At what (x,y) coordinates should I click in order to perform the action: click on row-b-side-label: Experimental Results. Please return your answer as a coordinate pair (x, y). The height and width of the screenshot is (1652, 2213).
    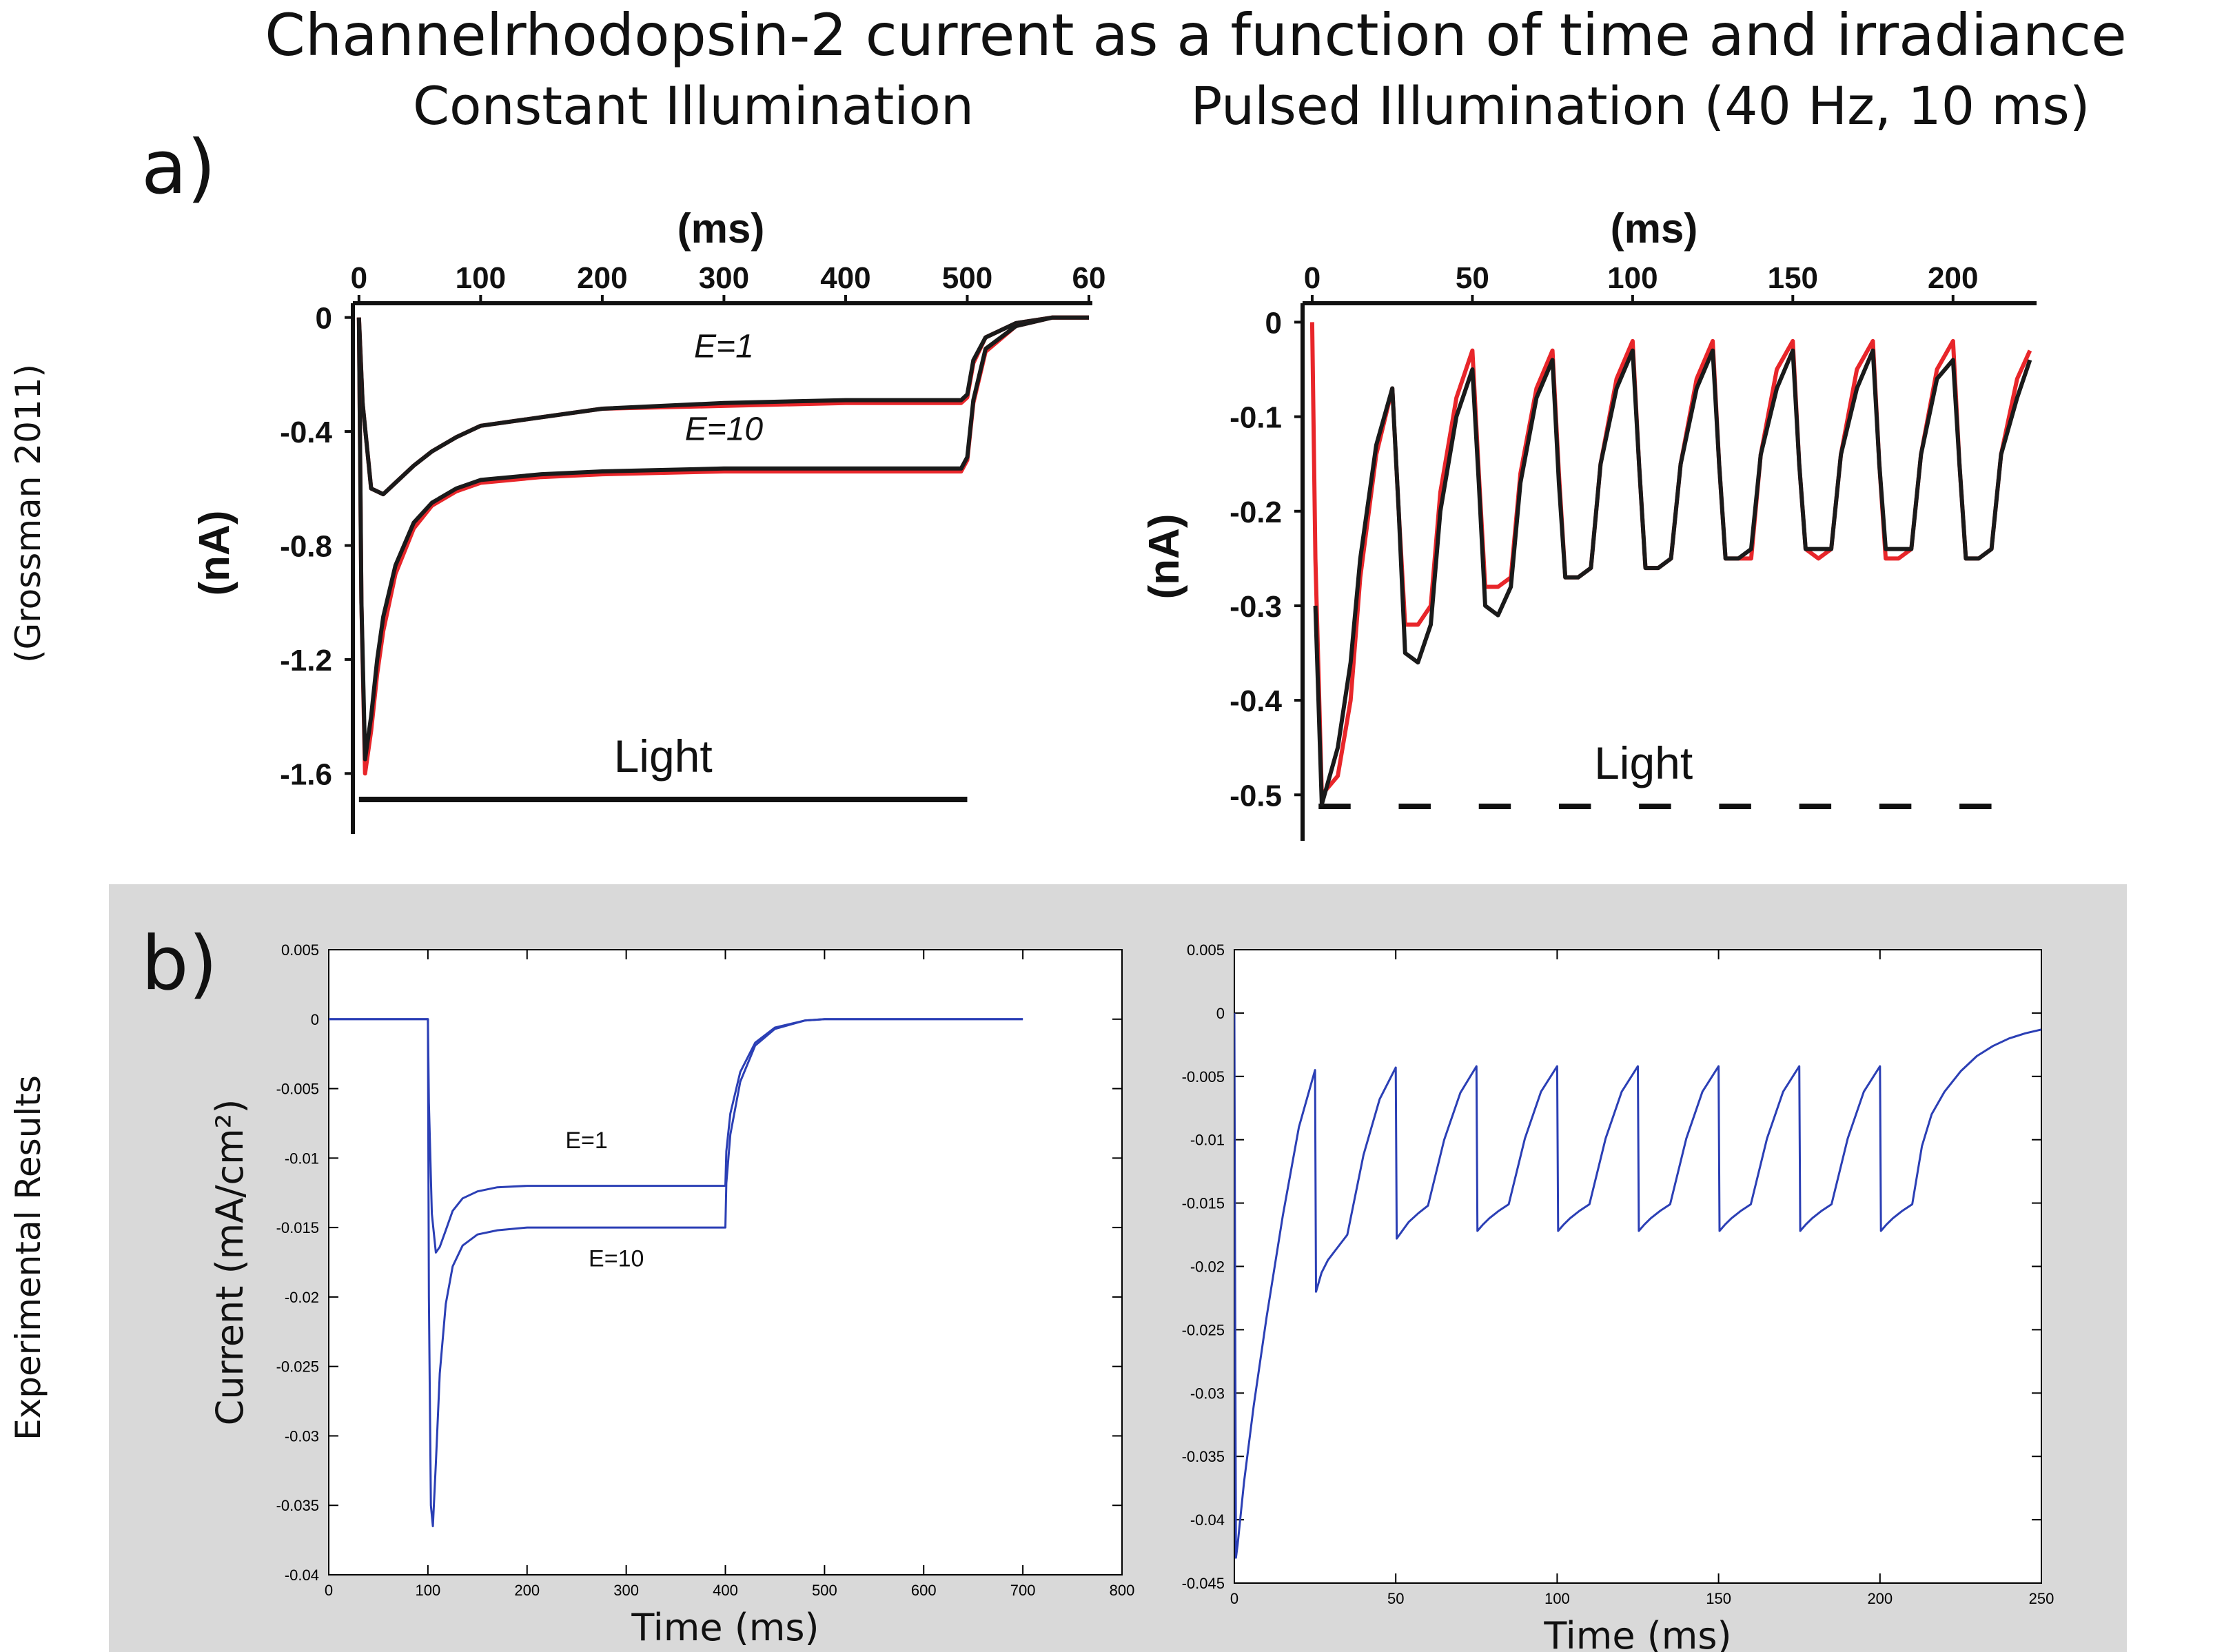
    Looking at the image, I should click on (28, 1258).